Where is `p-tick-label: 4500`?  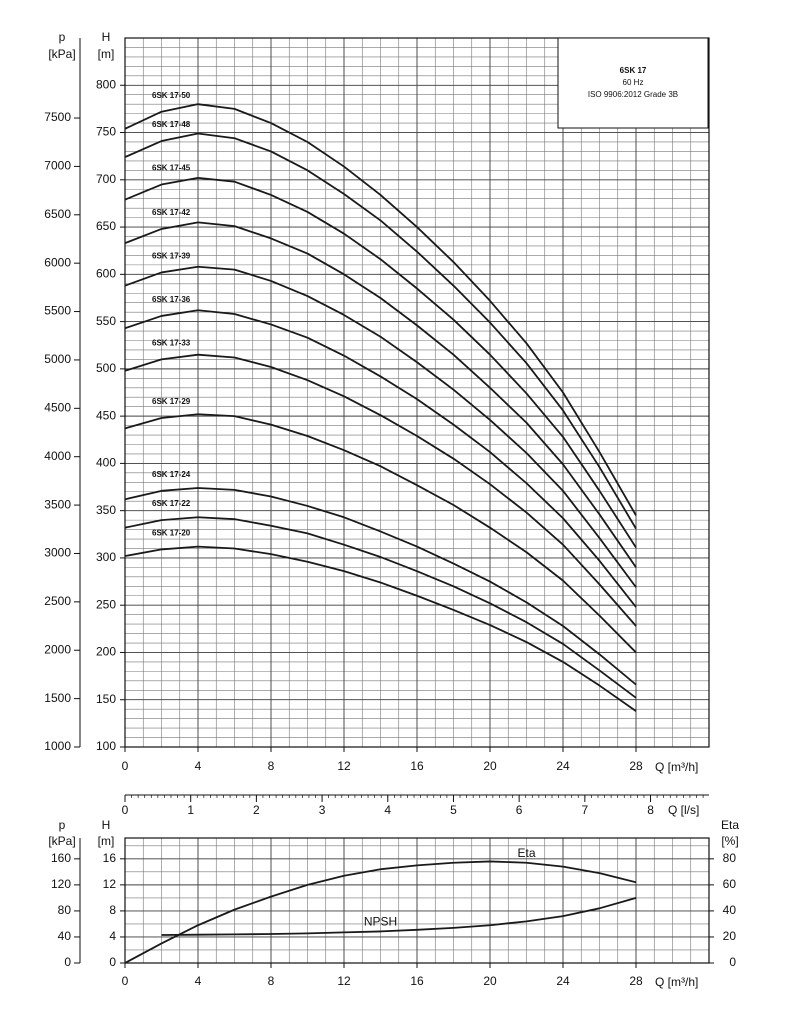
p-tick-label: 4500 is located at coordinates (57, 407).